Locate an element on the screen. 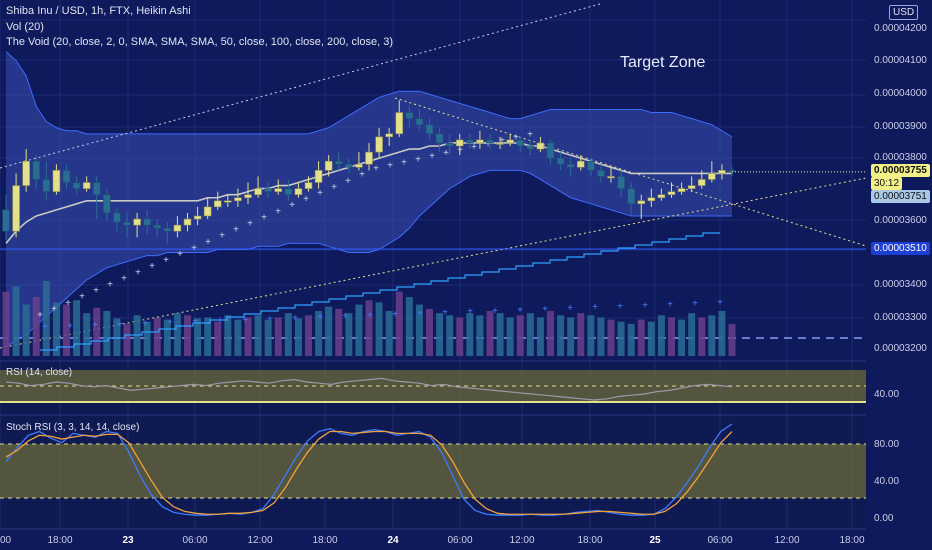 This screenshot has height=550, width=932. symbol-title: Shiba Inu / USD, 1h, FTX, Heikin Ashi is located at coordinates (98, 11).